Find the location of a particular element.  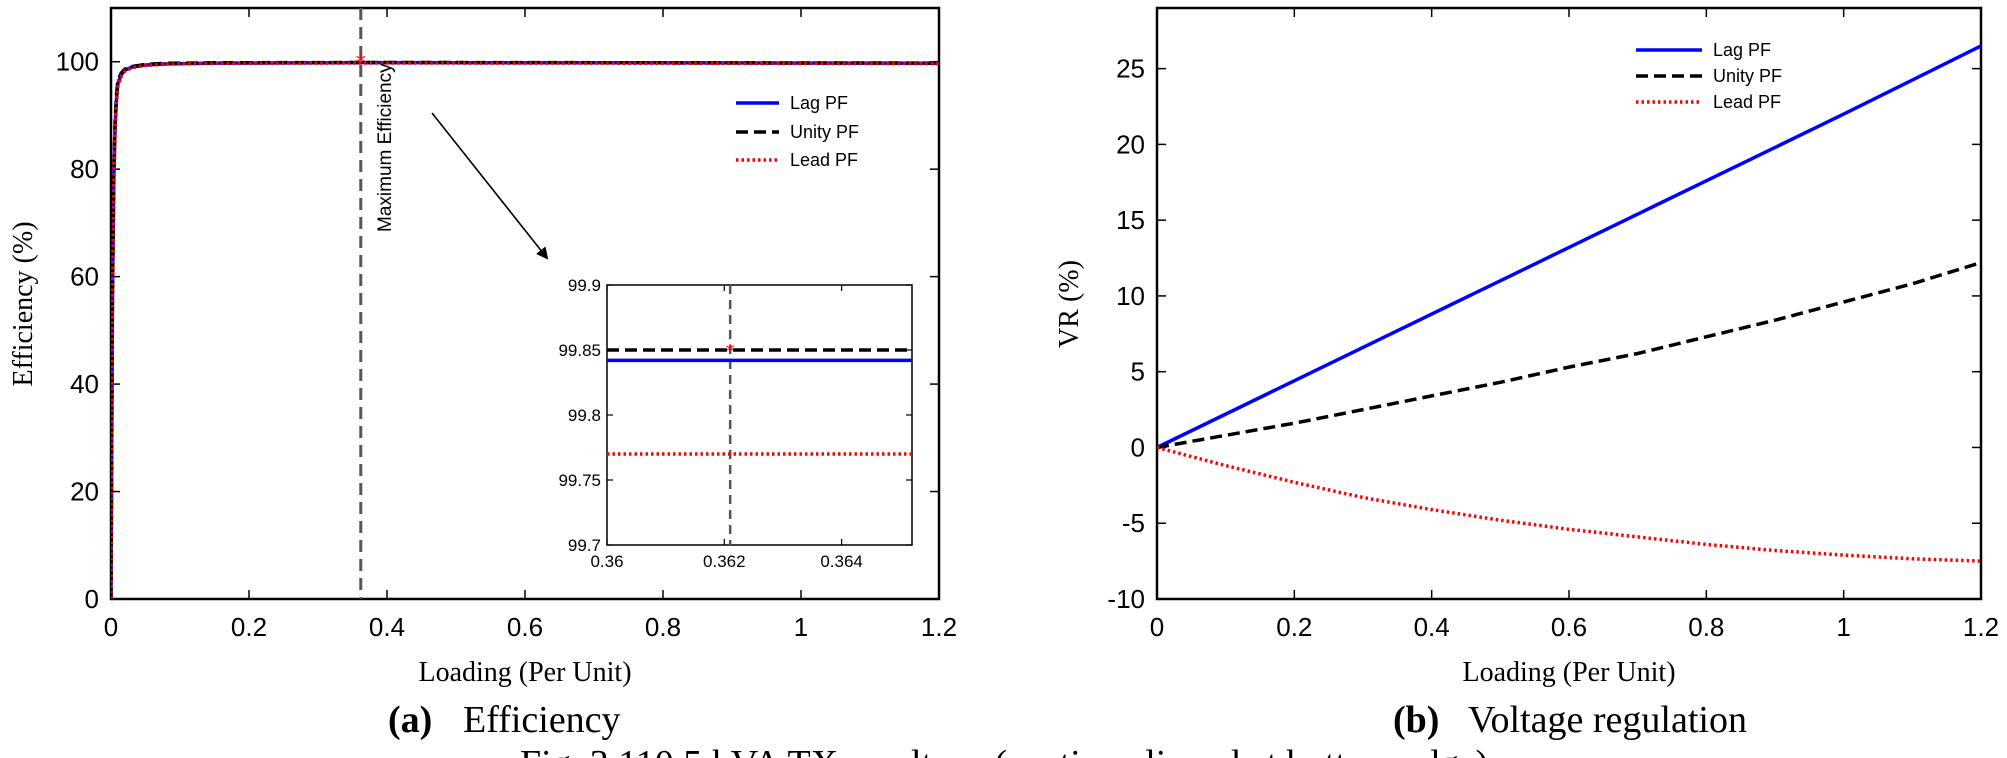

inset-y-tick-label: 99.7 is located at coordinates (584, 545).